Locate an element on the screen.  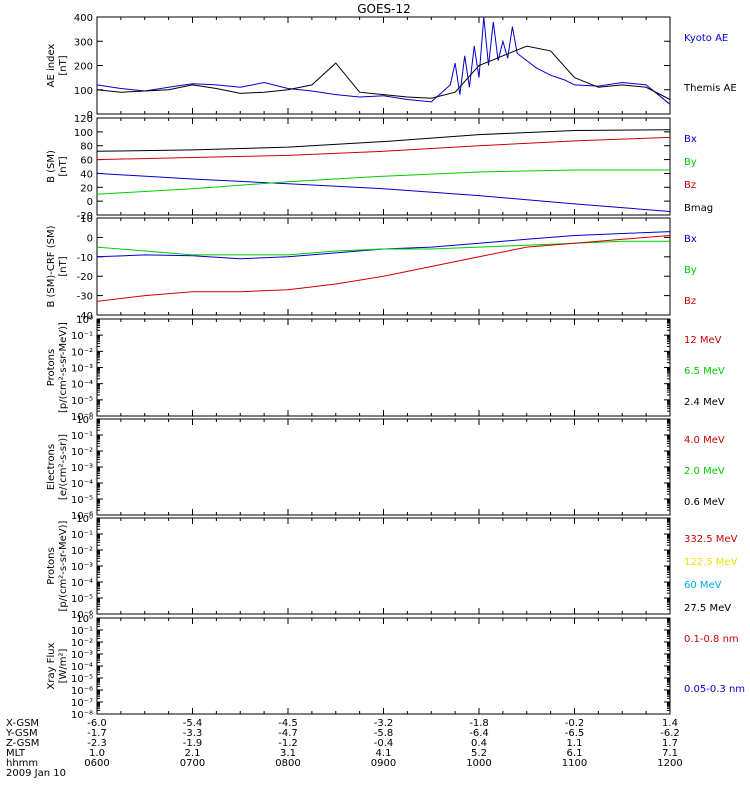
legend-entry: Kyoto AE is located at coordinates (706, 38).